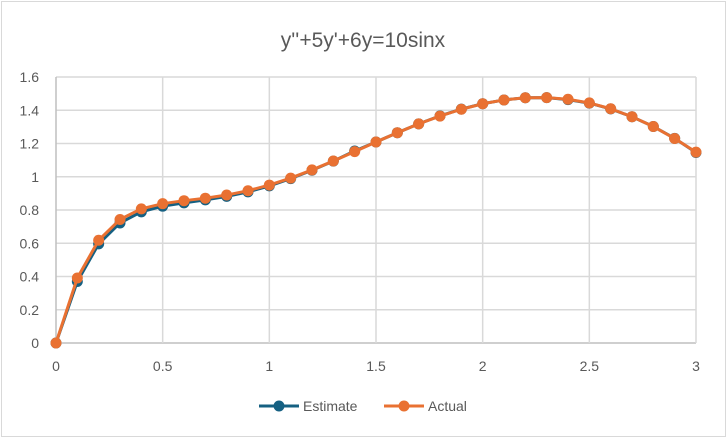  Describe the element at coordinates (696, 366) in the screenshot. I see `x-tick-label: 3` at that location.